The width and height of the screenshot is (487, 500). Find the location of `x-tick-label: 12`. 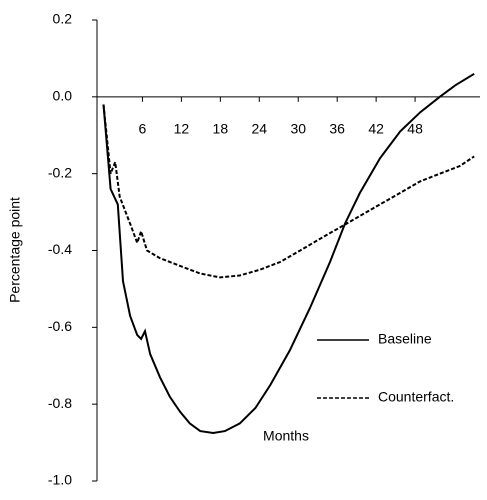

x-tick-label: 12 is located at coordinates (182, 129).